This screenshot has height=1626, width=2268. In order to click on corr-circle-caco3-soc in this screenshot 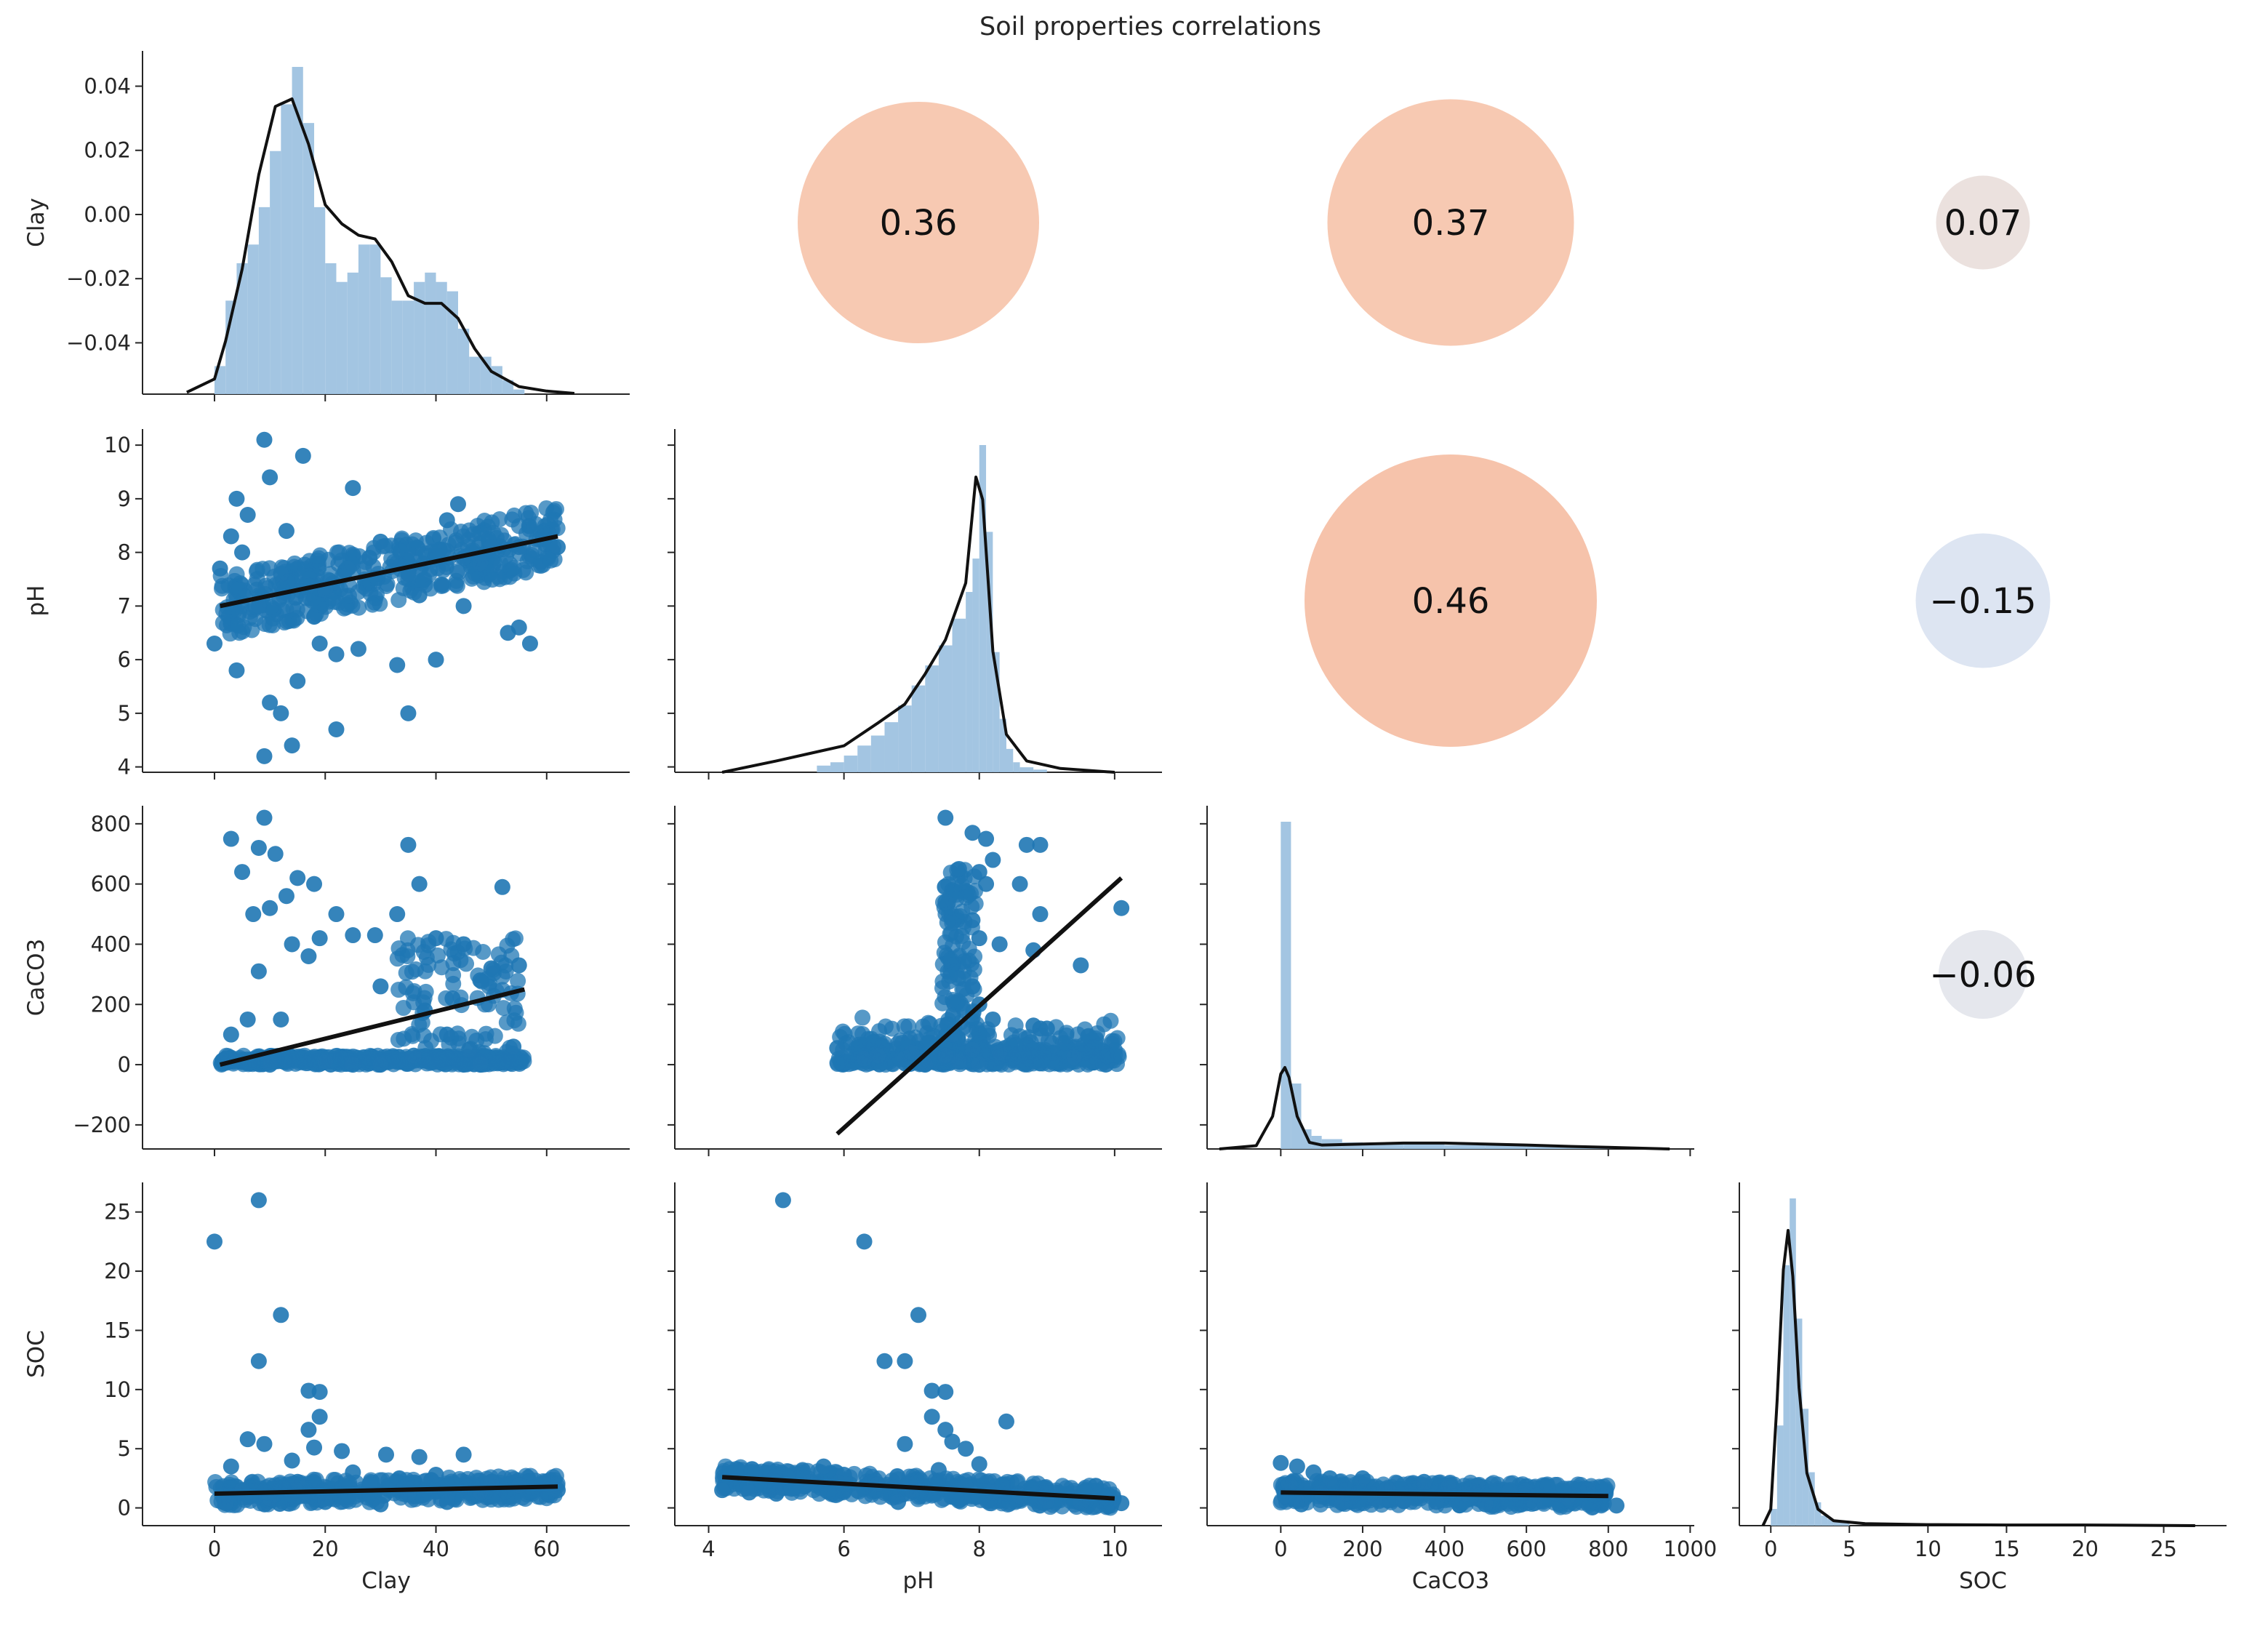, I will do `click(1983, 974)`.